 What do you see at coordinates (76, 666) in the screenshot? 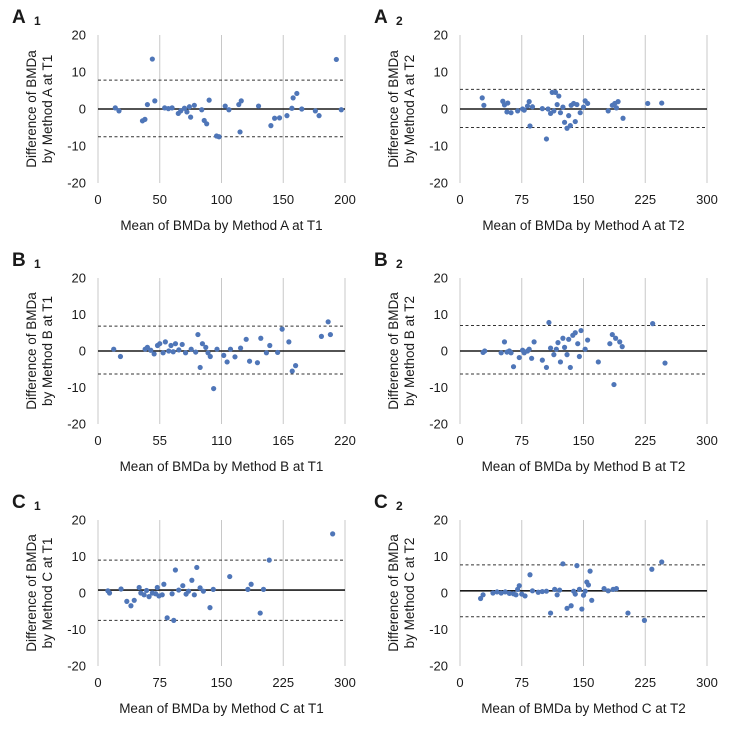
I see `y-tick-label: -20` at bounding box center [76, 666].